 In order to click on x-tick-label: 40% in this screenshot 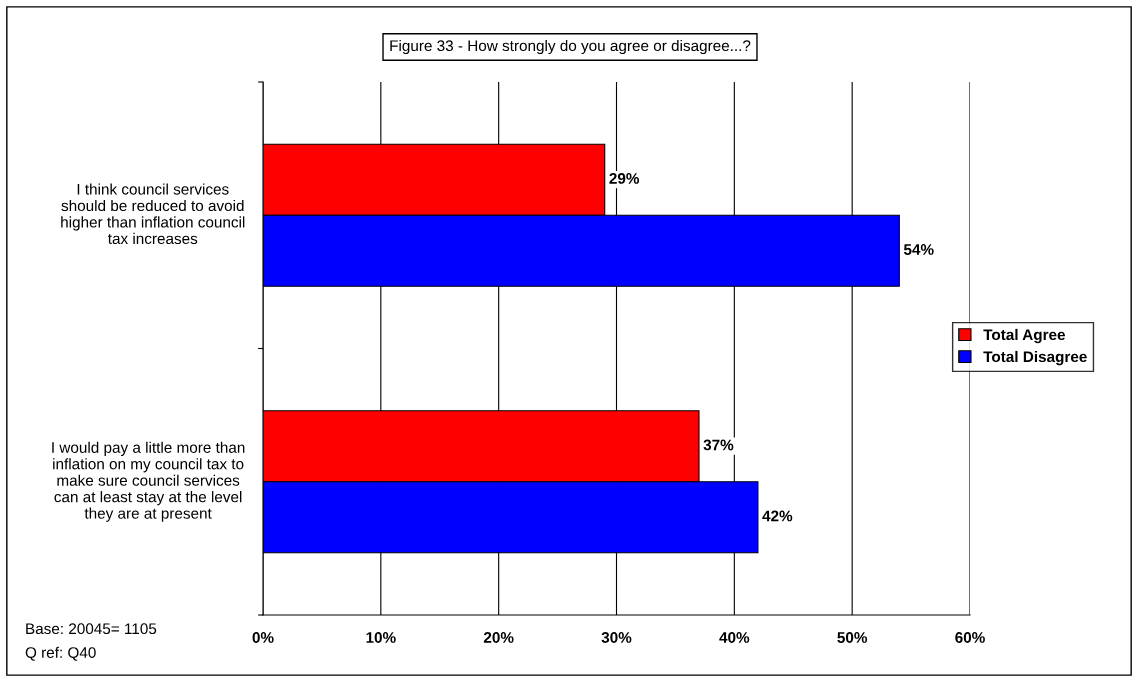, I will do `click(734, 637)`.